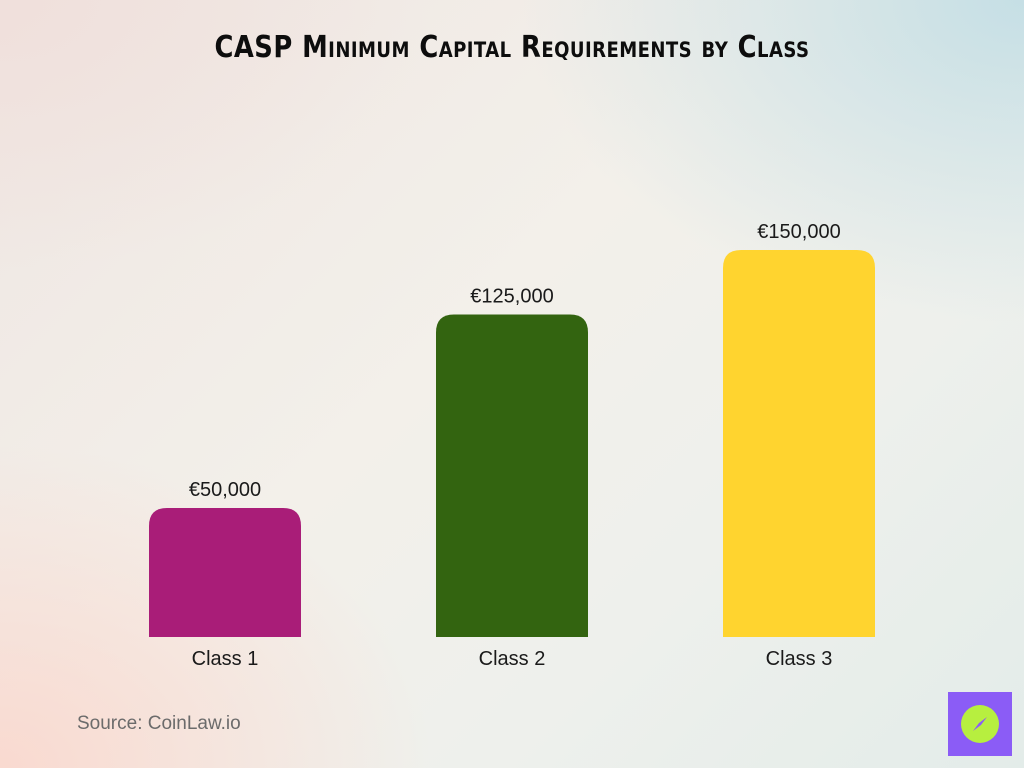 The image size is (1024, 768). I want to click on x-tick-label: Class 3, so click(799, 659).